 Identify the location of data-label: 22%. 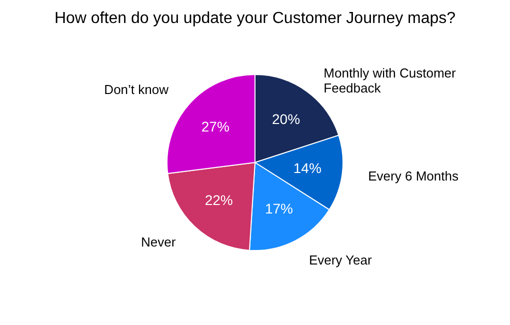
(218, 200).